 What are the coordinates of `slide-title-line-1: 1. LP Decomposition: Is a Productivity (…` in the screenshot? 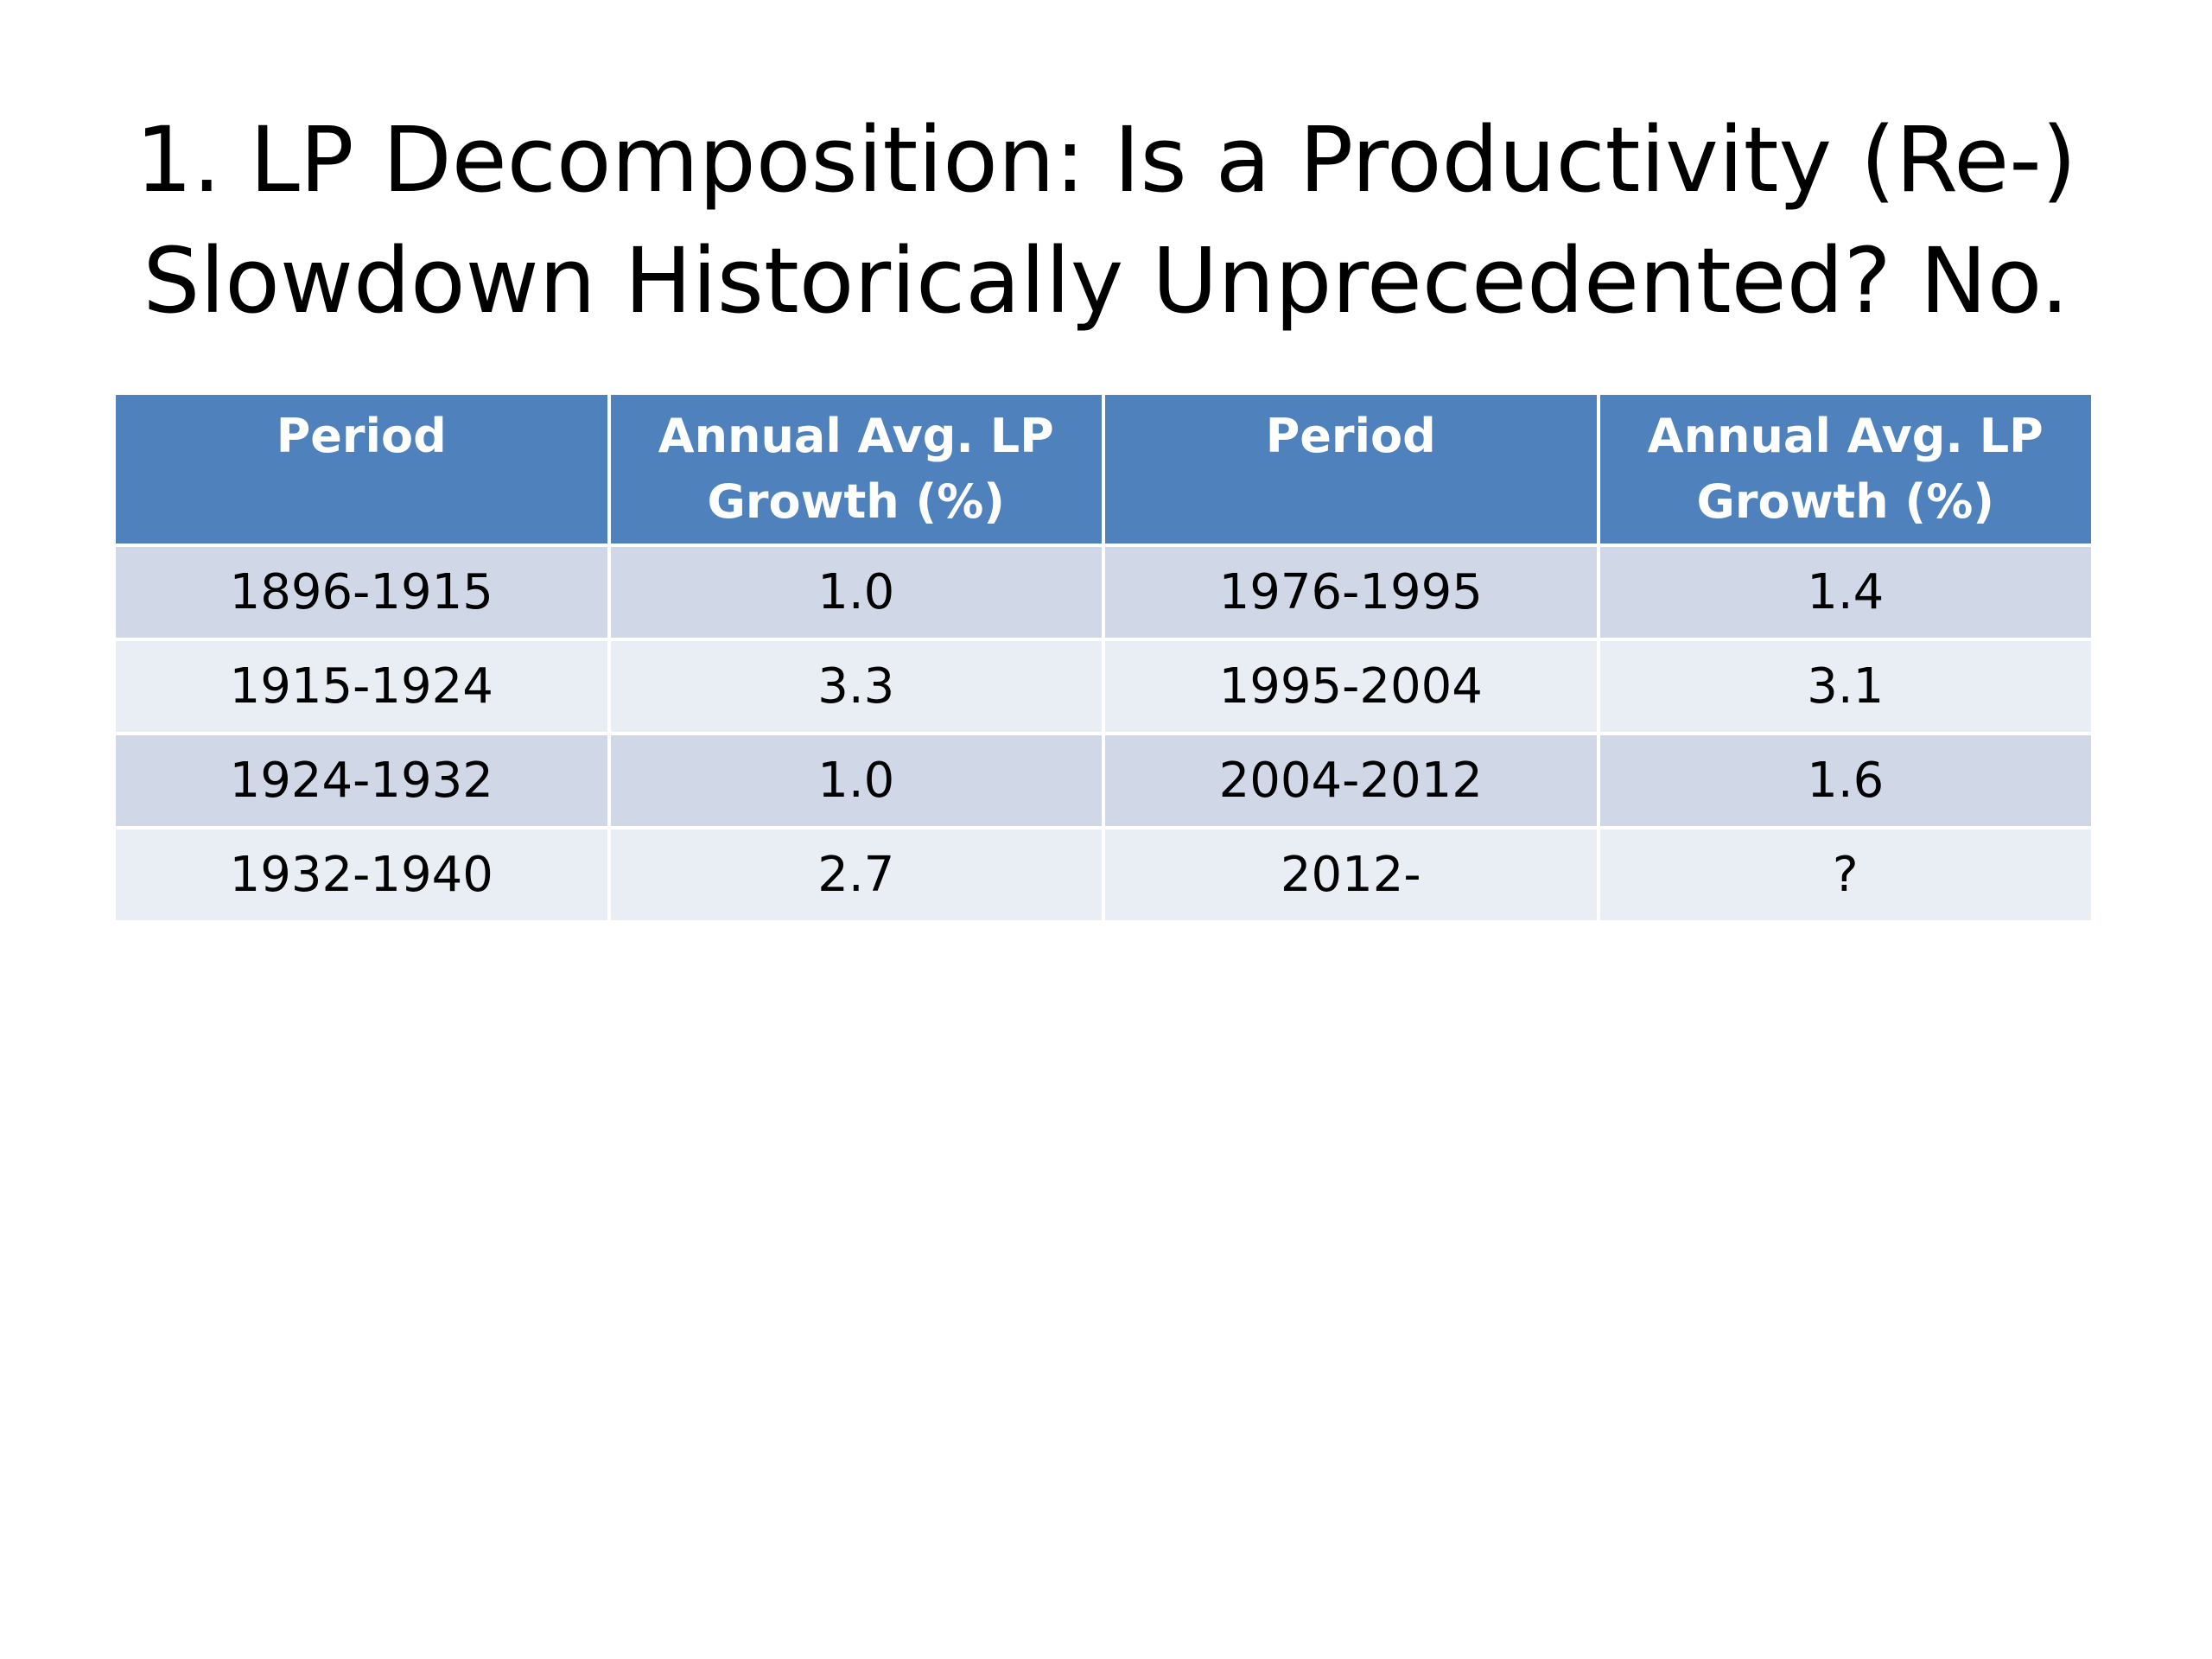 It's located at (1106, 160).